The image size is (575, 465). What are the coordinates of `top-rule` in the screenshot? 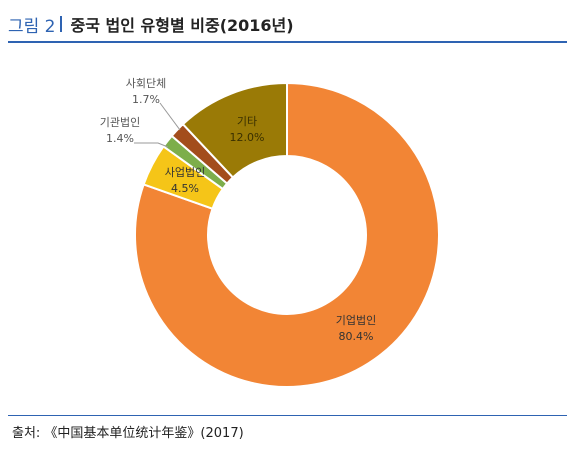 It's located at (287, 42).